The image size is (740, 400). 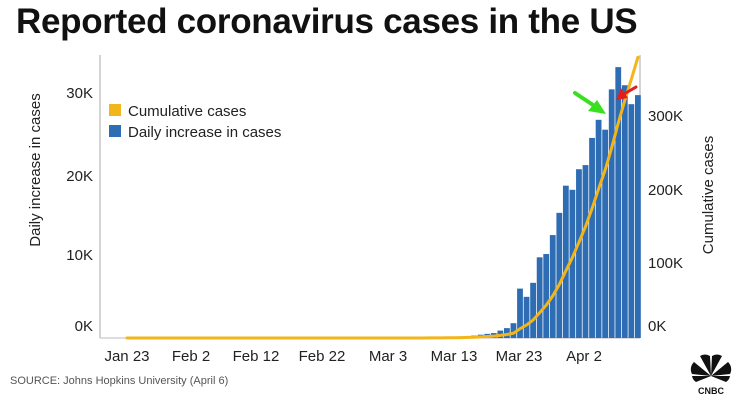 What do you see at coordinates (322, 356) in the screenshot?
I see `x-tick-label: Feb 22` at bounding box center [322, 356].